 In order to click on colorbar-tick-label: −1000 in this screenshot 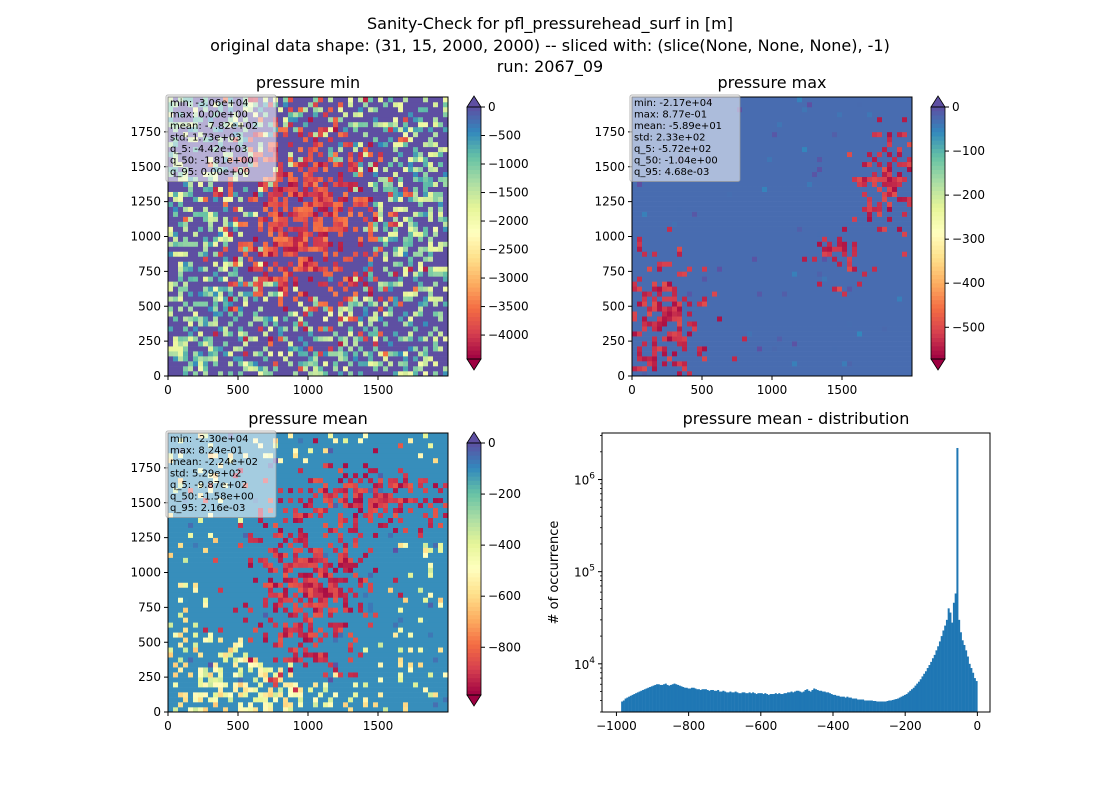, I will do `click(508, 164)`.